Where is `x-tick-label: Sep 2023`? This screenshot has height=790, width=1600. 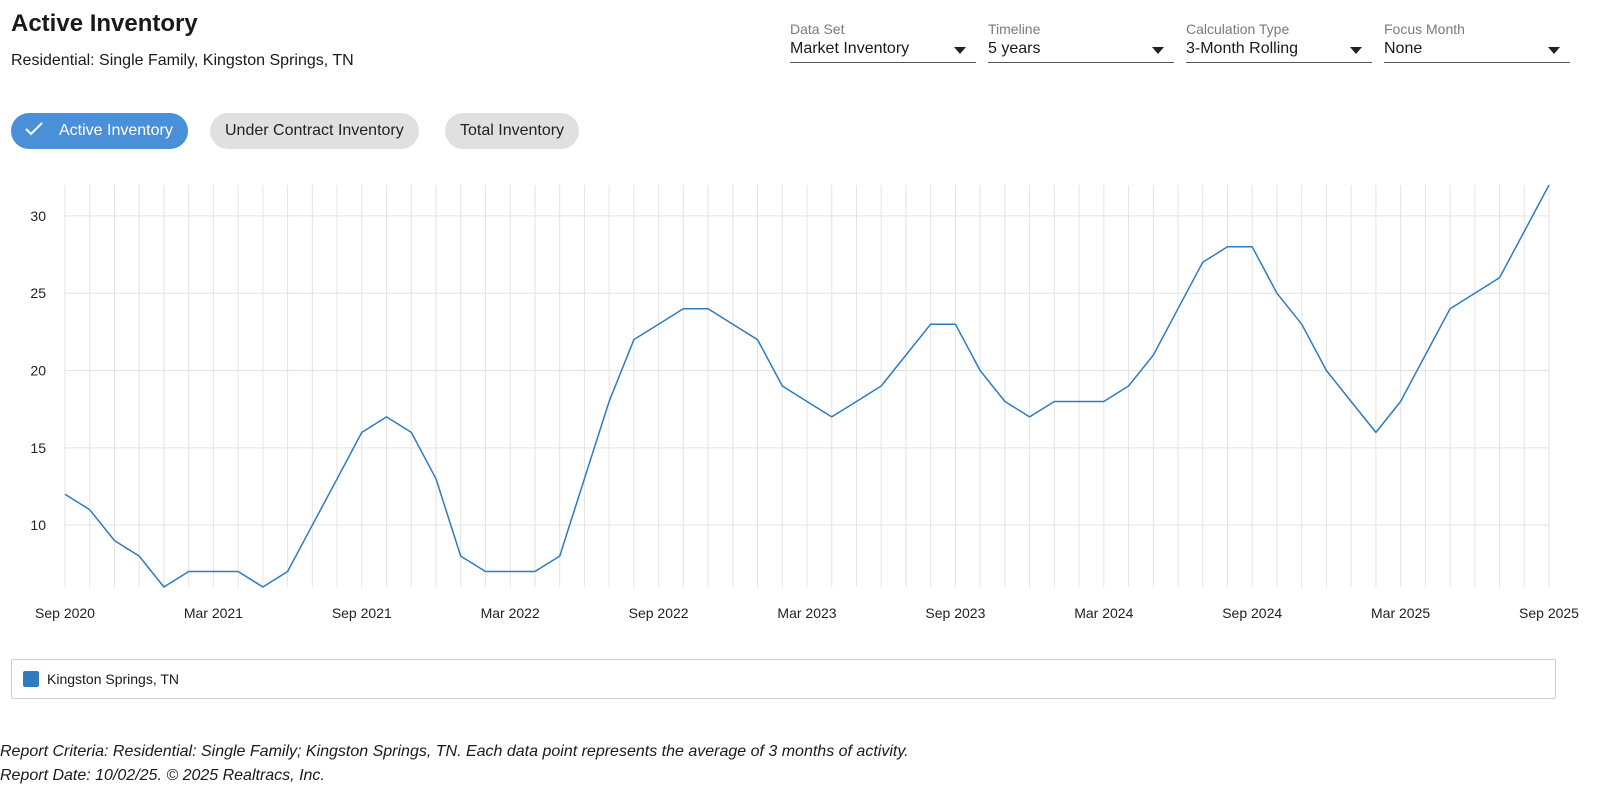
x-tick-label: Sep 2023 is located at coordinates (955, 613).